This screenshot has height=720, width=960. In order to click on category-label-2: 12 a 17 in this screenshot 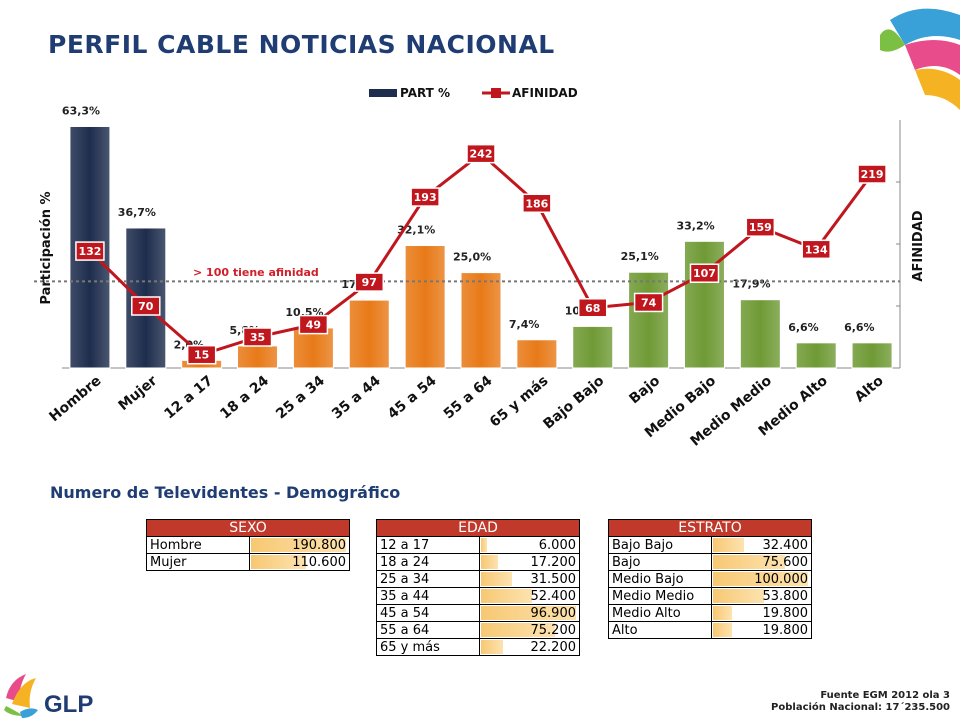, I will do `click(188, 398)`.